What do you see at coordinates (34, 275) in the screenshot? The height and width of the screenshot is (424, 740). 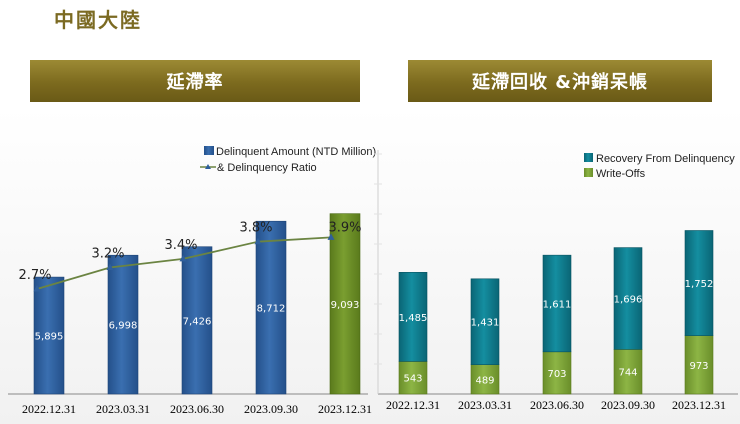 I see `delinquency-ratio-label: 2.7%` at bounding box center [34, 275].